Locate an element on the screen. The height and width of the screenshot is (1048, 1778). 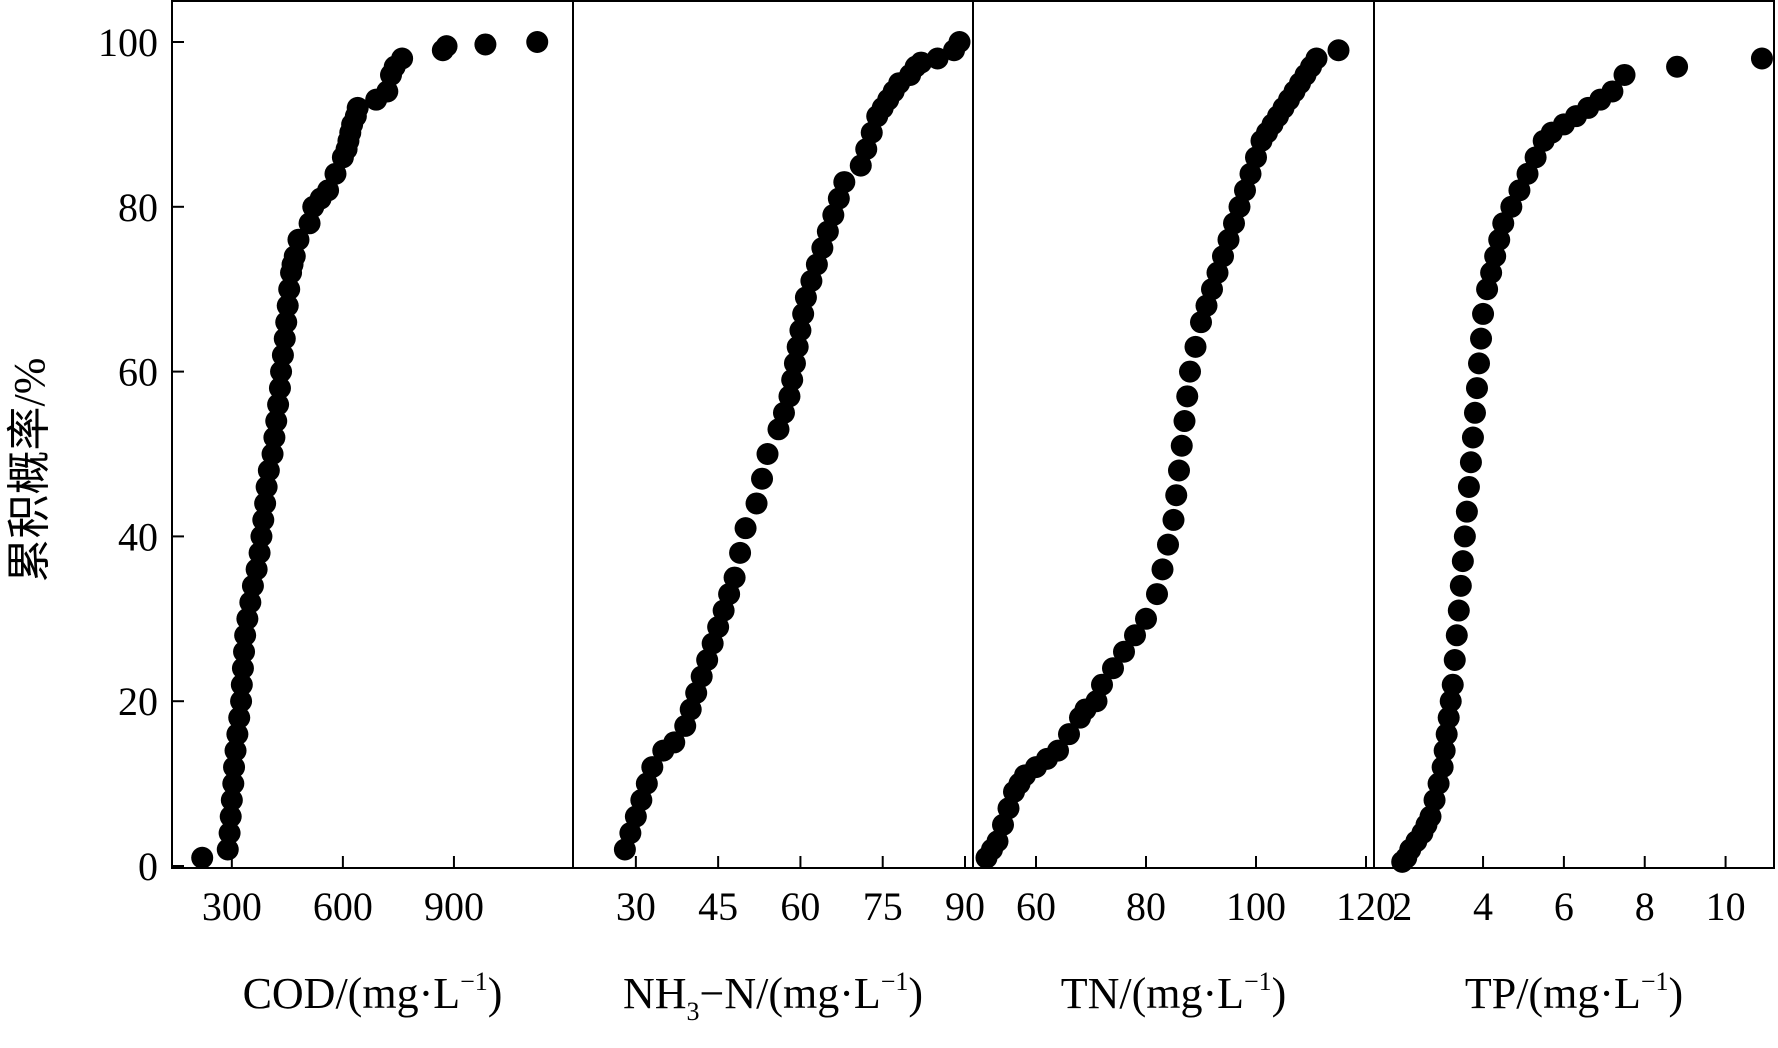
x-tick-label: 10 is located at coordinates (1726, 906).